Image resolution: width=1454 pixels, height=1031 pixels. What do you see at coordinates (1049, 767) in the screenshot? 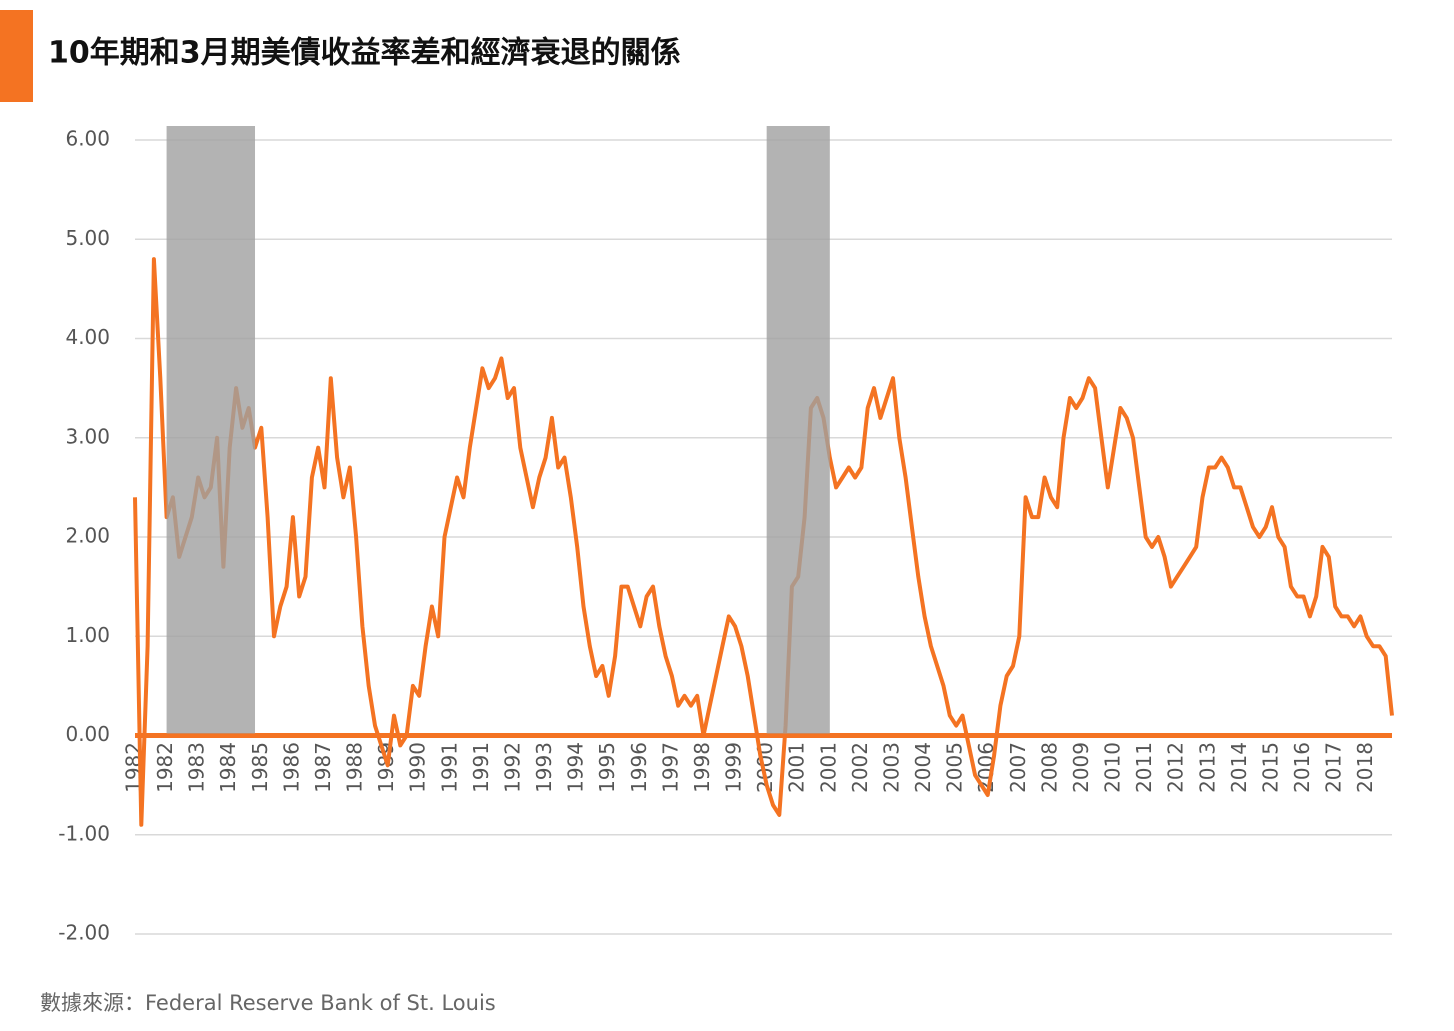
I see `x-tick-label: 2008` at bounding box center [1049, 767].